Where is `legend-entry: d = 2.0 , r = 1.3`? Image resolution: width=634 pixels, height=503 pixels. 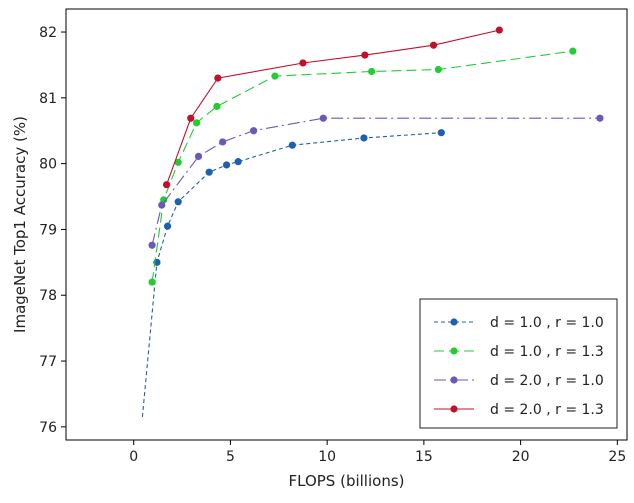 legend-entry: d = 2.0 , r = 1.3 is located at coordinates (519, 410).